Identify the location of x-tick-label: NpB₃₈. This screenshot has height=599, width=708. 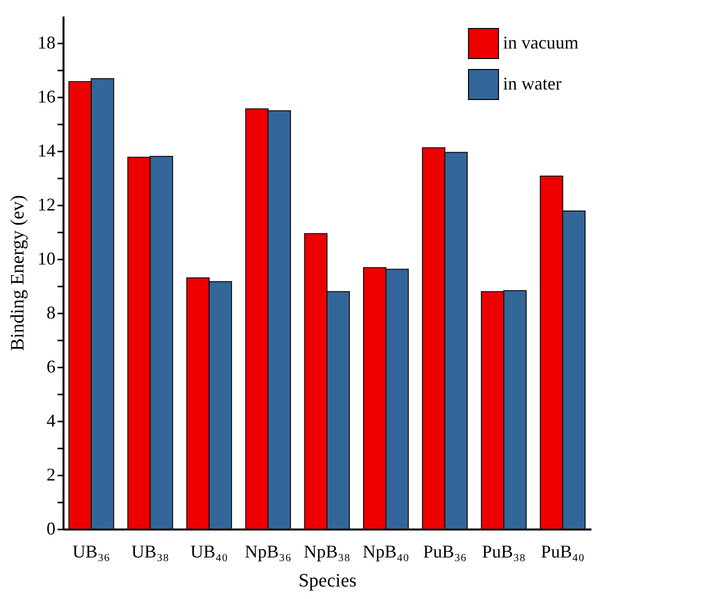
(327, 552).